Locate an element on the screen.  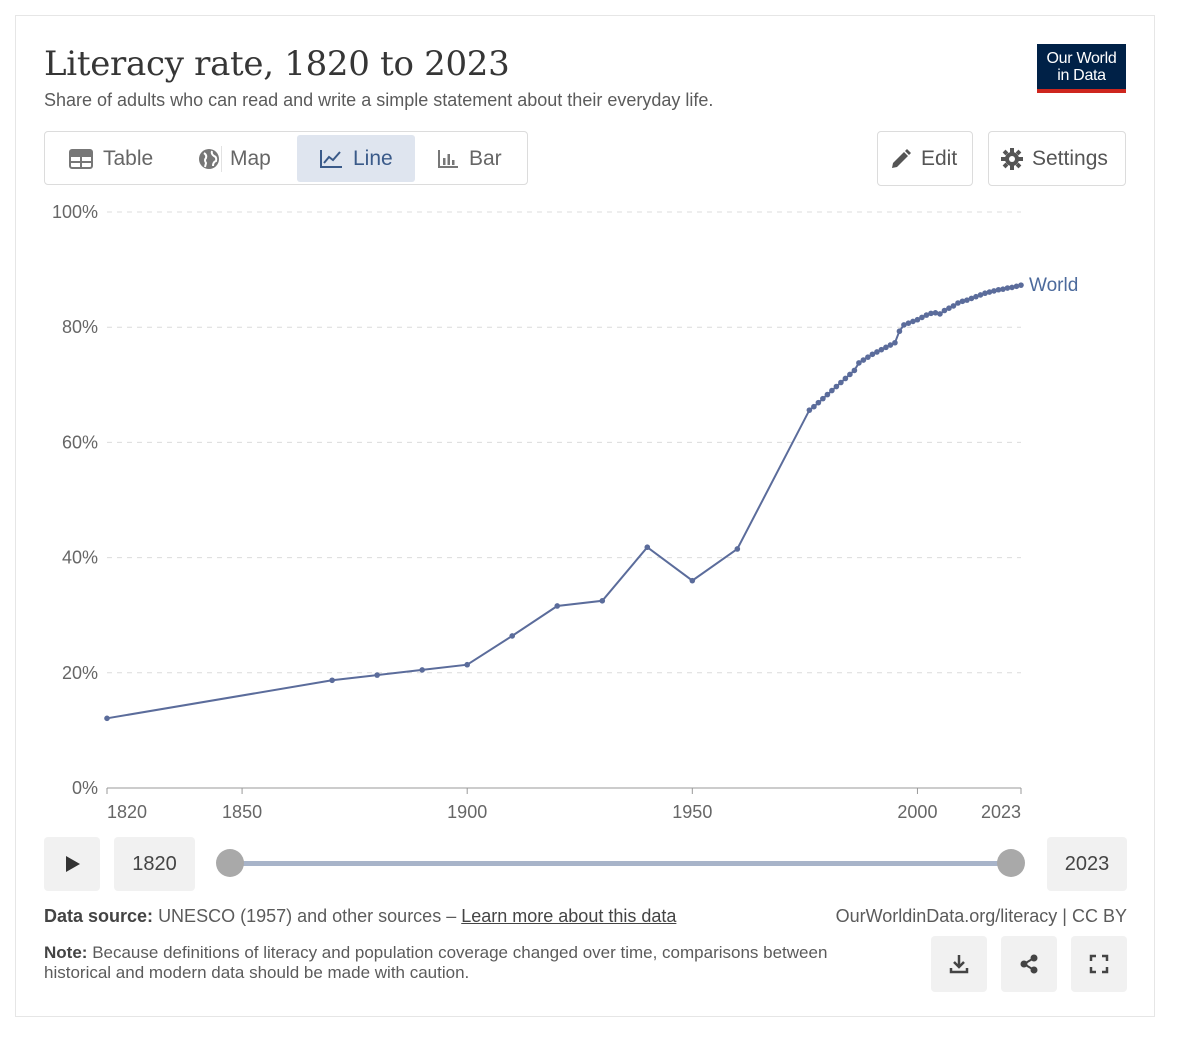
x-tick-label: 1950 is located at coordinates (692, 812).